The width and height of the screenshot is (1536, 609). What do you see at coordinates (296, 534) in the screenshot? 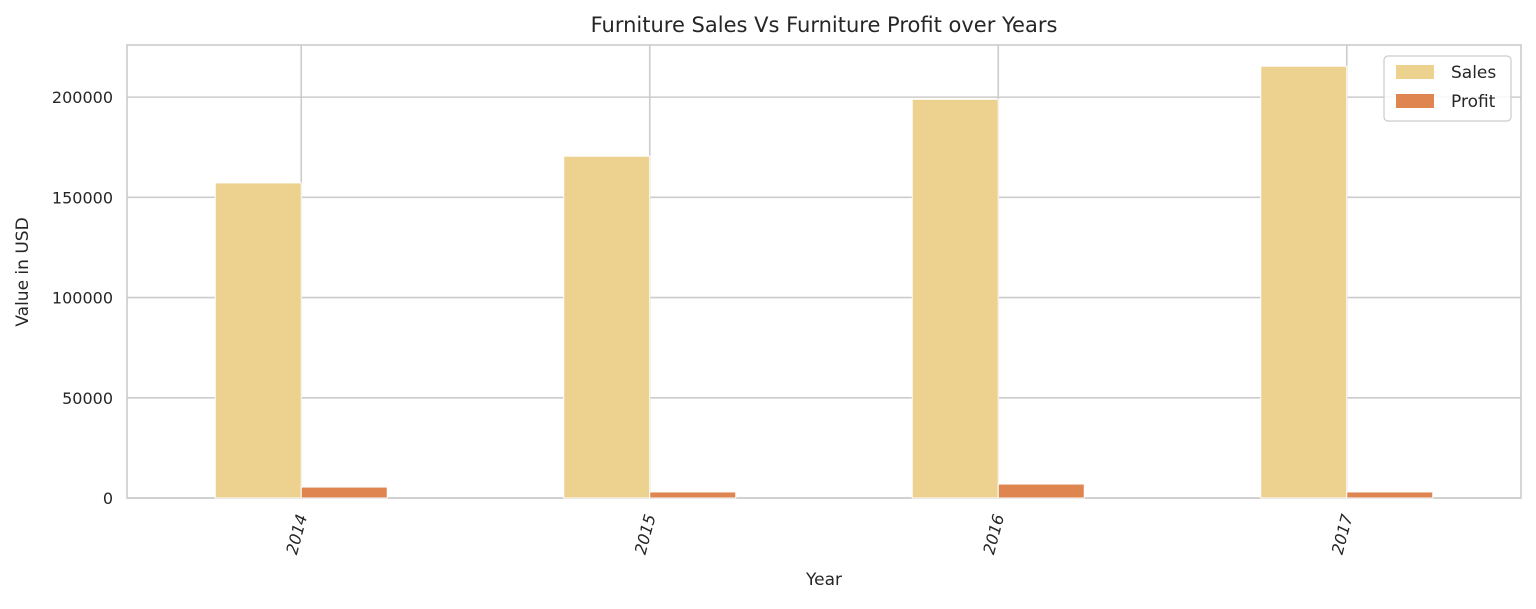
I see `x-tick-label: 2014` at bounding box center [296, 534].